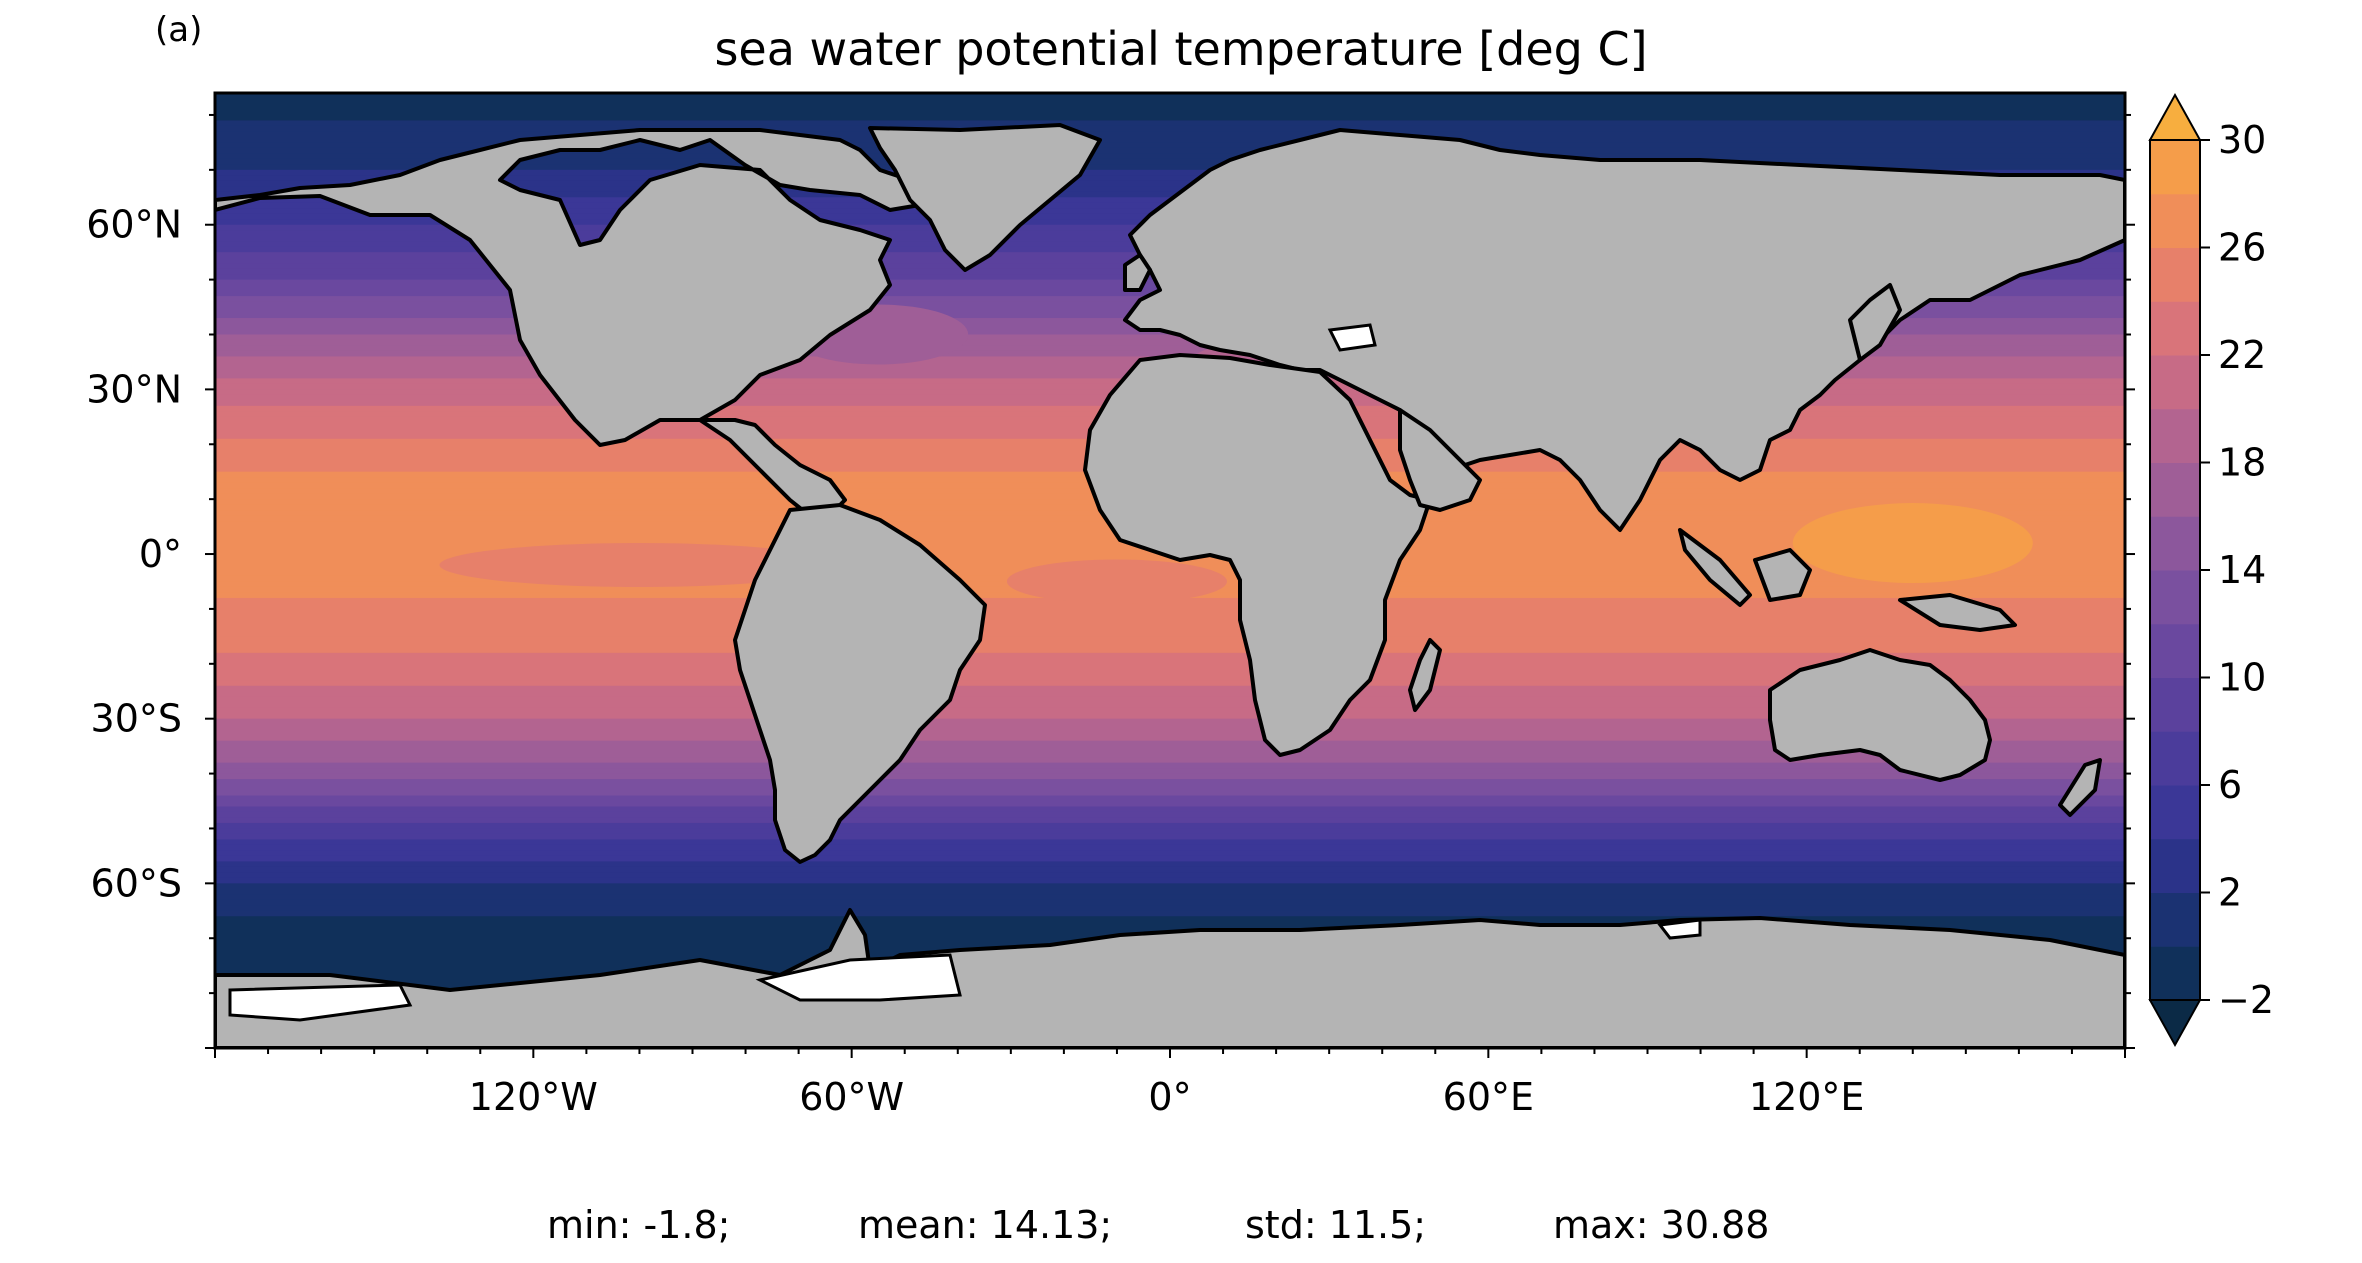 This screenshot has width=2362, height=1263. What do you see at coordinates (1661, 1225) in the screenshot?
I see `stat-max: max: 30.88` at bounding box center [1661, 1225].